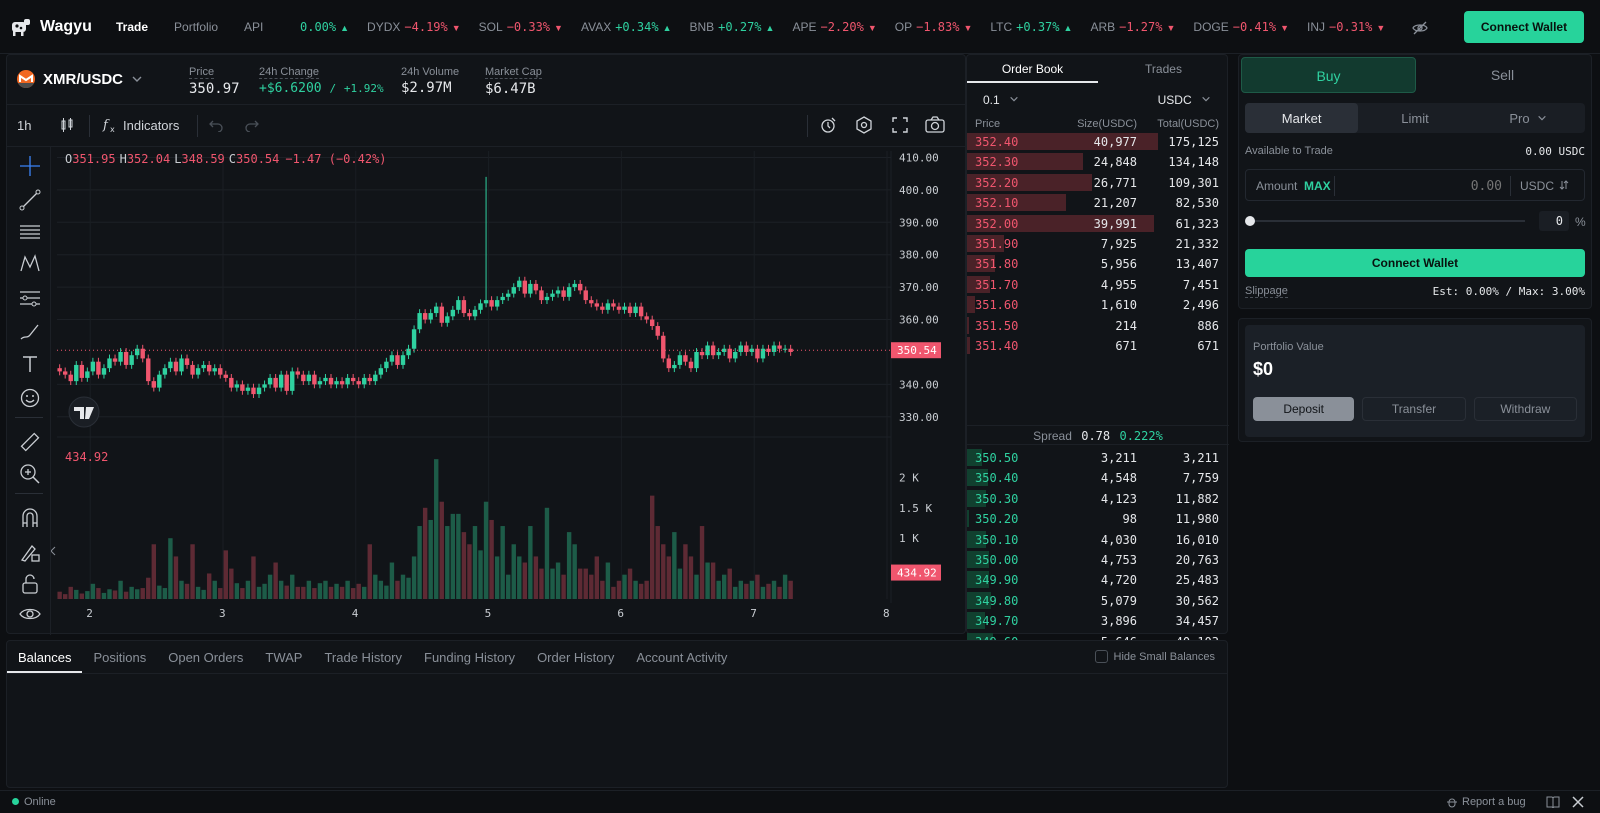 Image resolution: width=1600 pixels, height=813 pixels. Describe the element at coordinates (414, 27) in the screenshot. I see `ticker-item: DYDX −4.19% ▼` at that location.